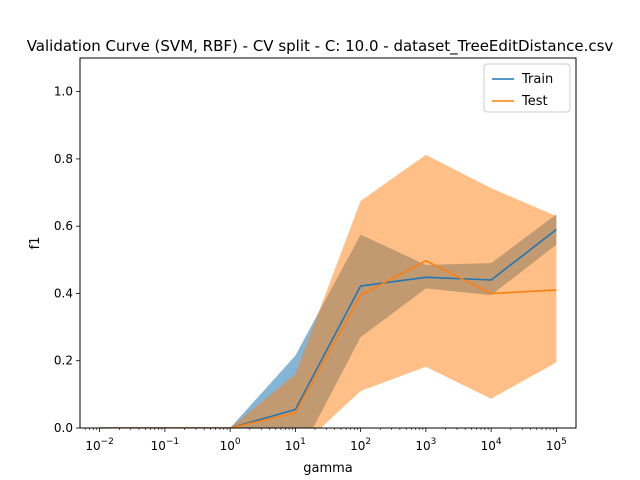  I want to click on y-tick-label: 0.2, so click(63, 361).